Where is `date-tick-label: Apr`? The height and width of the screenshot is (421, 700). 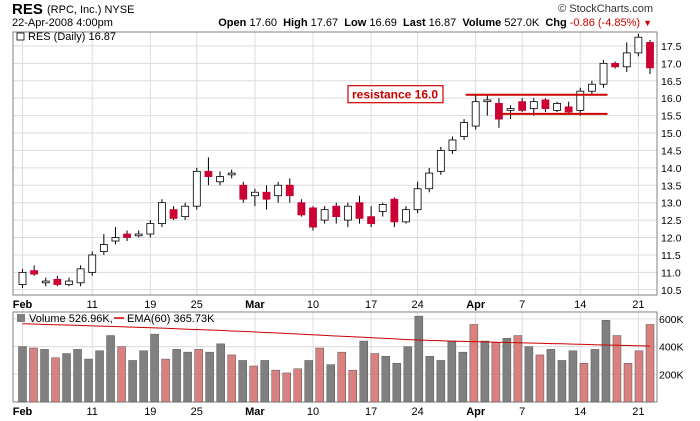
date-tick-label: Apr is located at coordinates (476, 305).